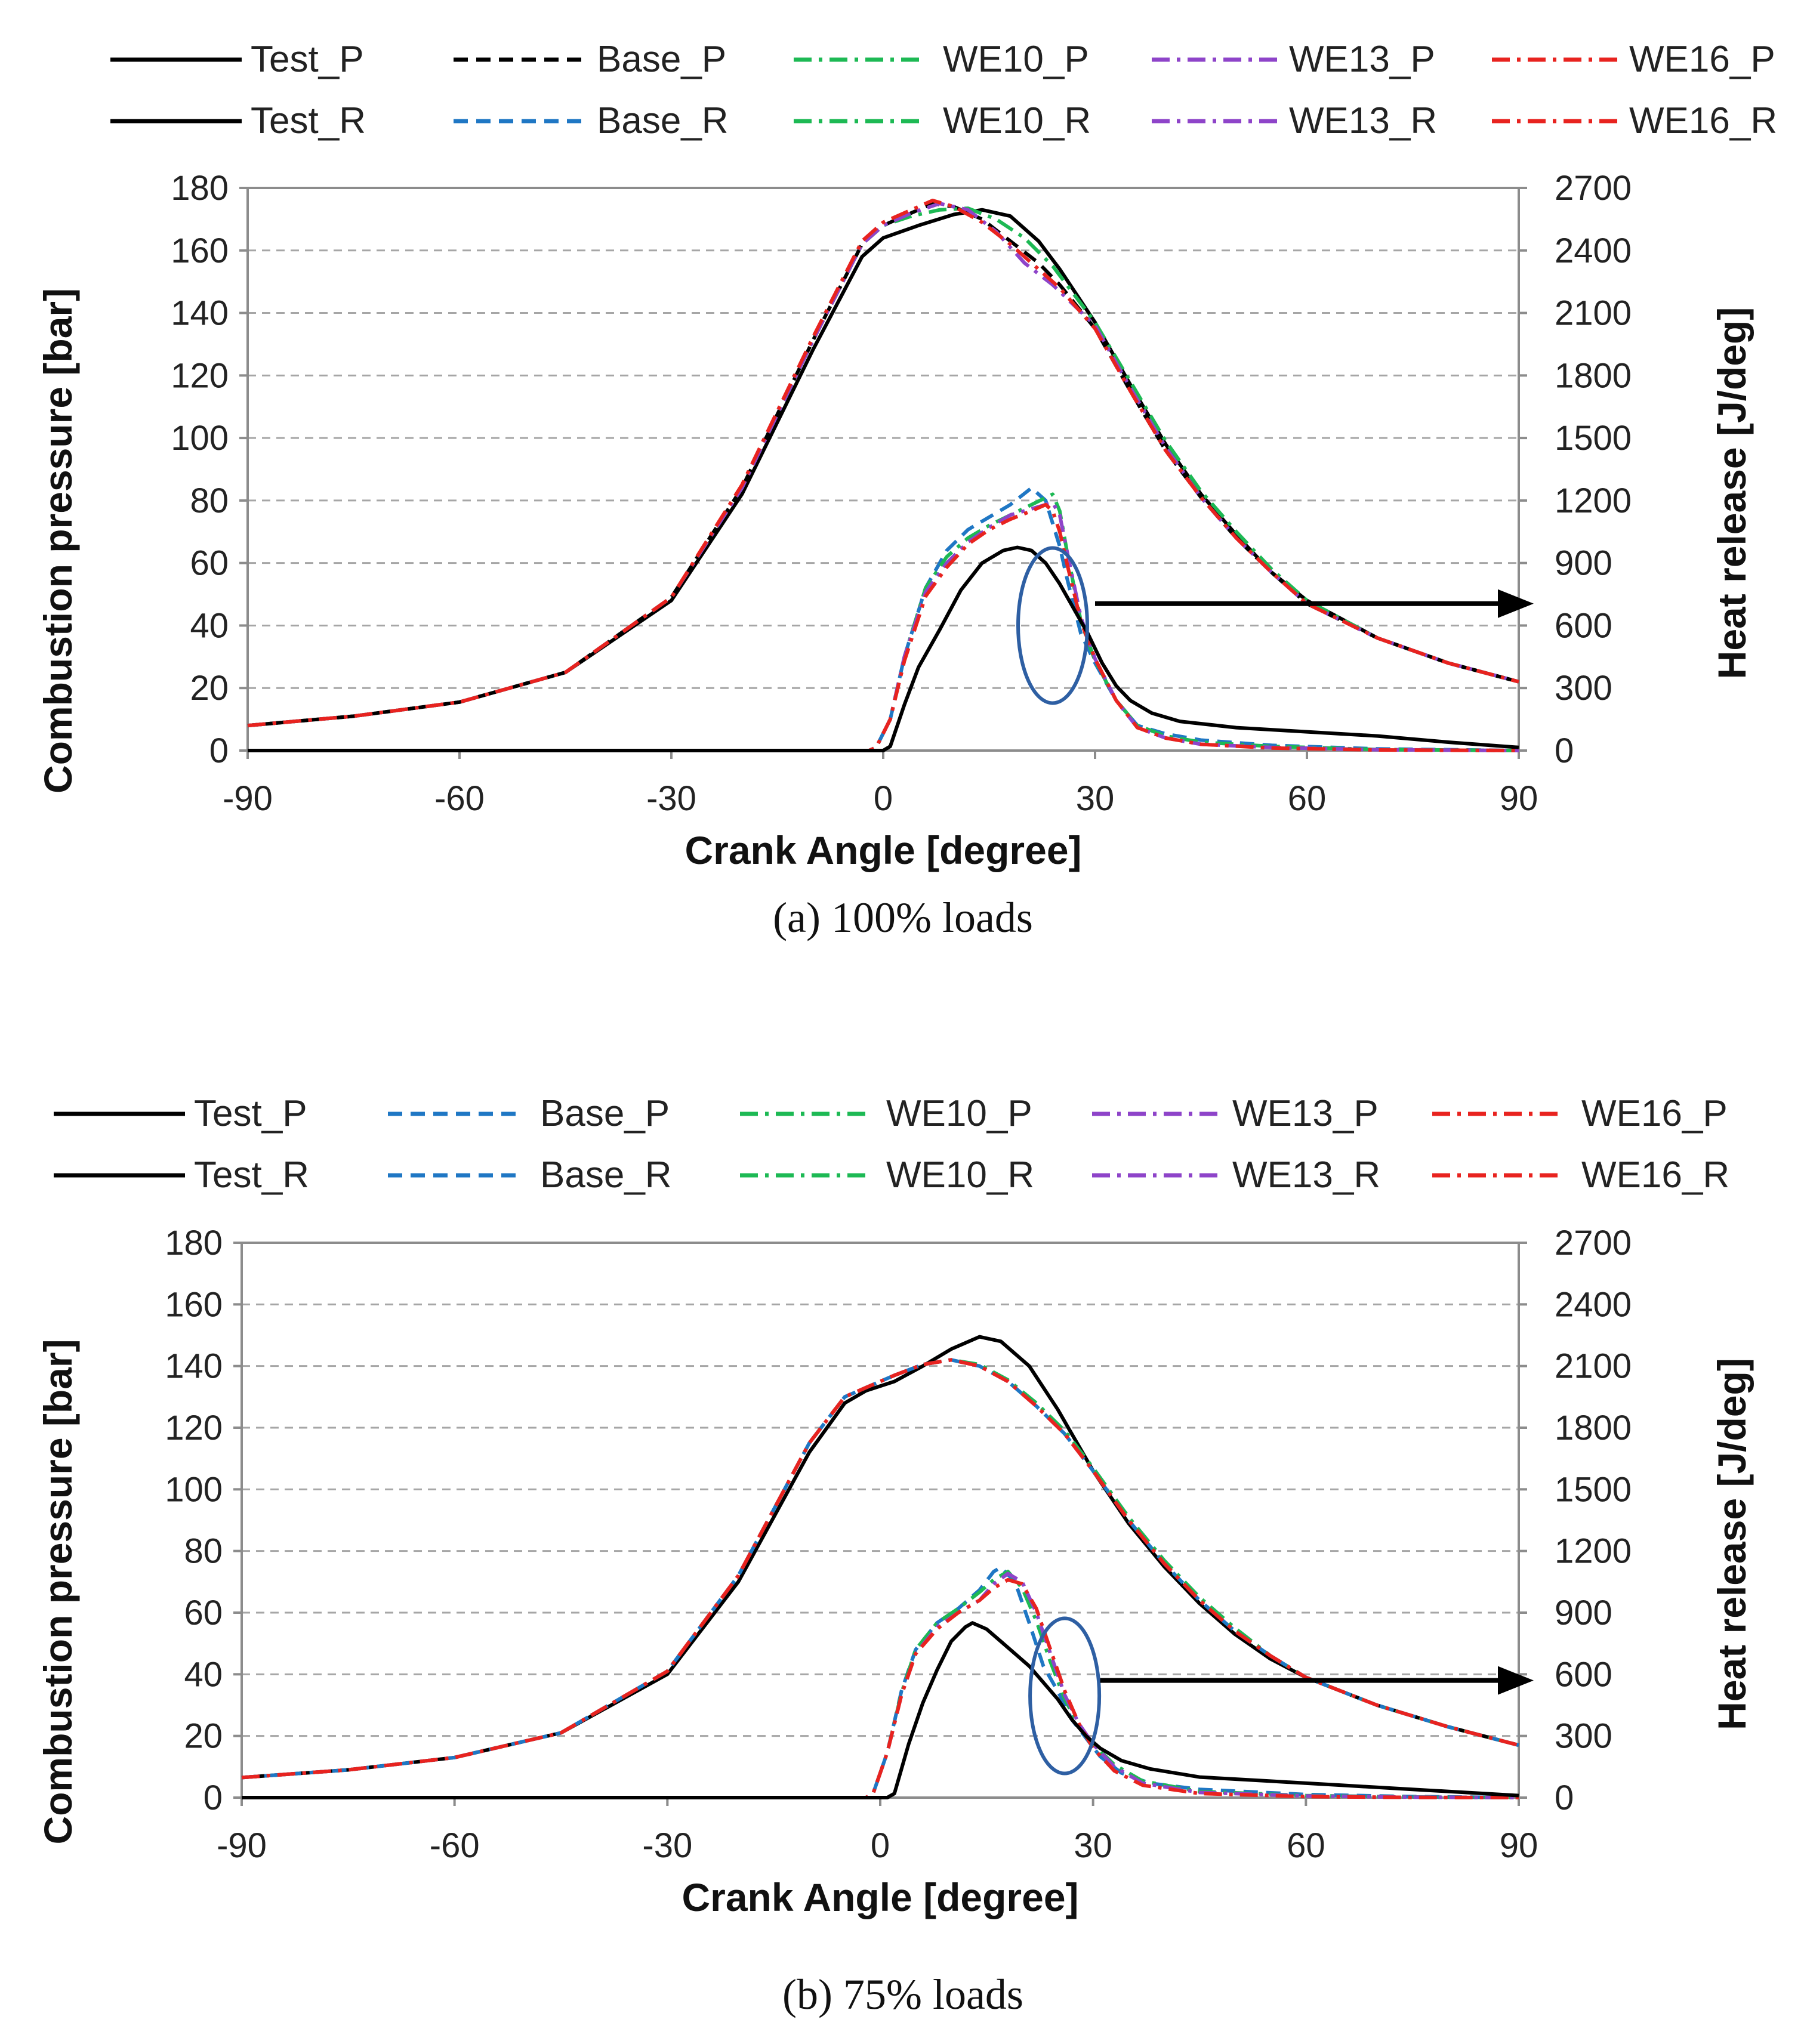 The width and height of the screenshot is (1807, 2044). I want to click on y-tick-label: 0, so click(219, 751).